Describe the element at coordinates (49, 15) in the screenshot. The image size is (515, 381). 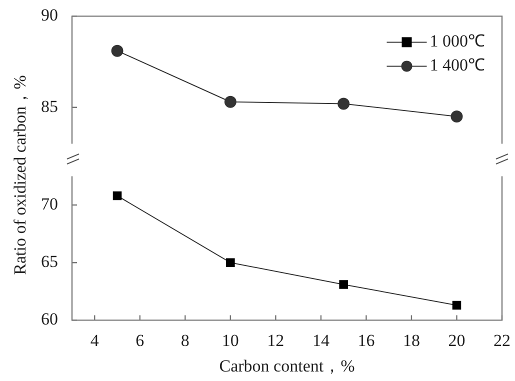
I see `y-tick-label: 90` at that location.